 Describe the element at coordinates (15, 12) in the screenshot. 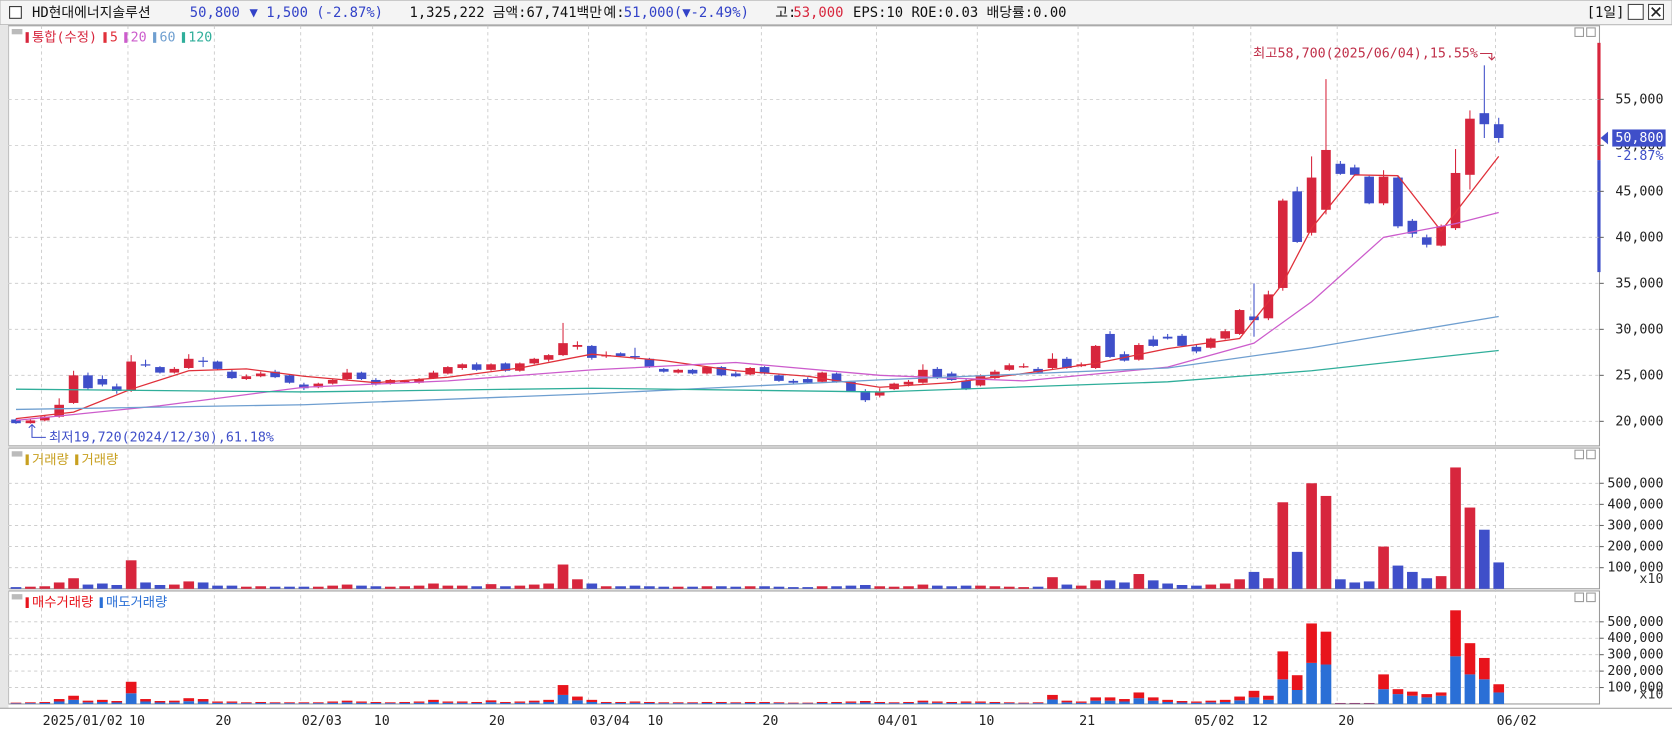

I see `checkbox` at that location.